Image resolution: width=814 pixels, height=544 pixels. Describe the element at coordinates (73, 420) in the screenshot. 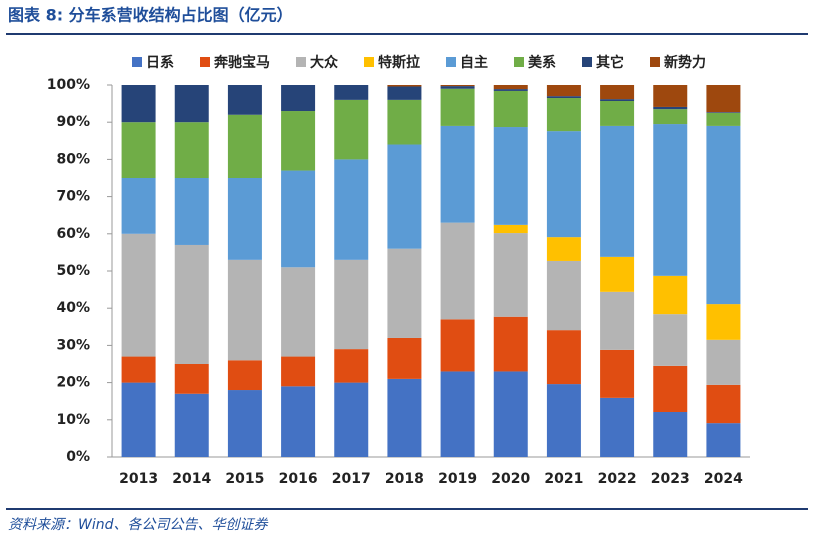

I see `y-tick-label: 10%` at that location.